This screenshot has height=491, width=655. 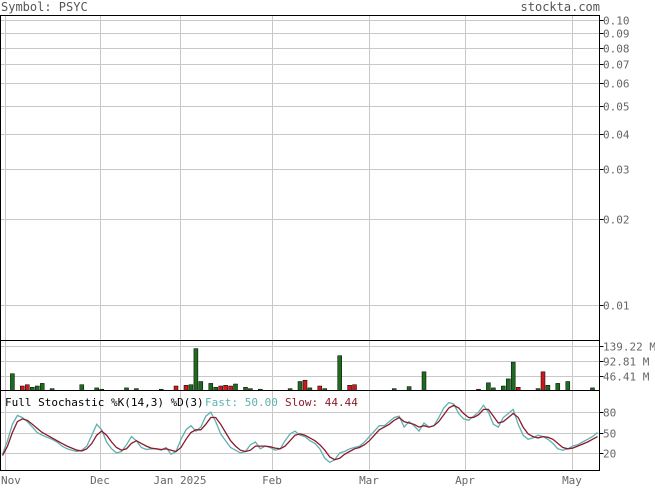 I want to click on stoch-tick-label: 20, so click(x=609, y=454).